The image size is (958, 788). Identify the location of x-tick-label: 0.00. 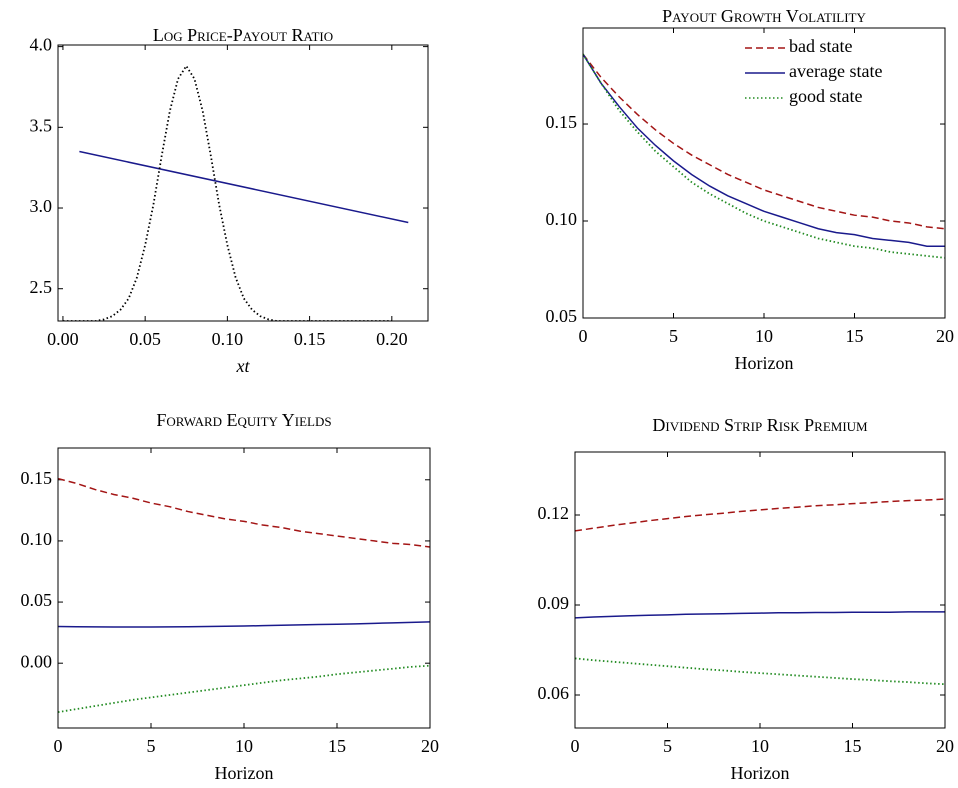
(63, 339).